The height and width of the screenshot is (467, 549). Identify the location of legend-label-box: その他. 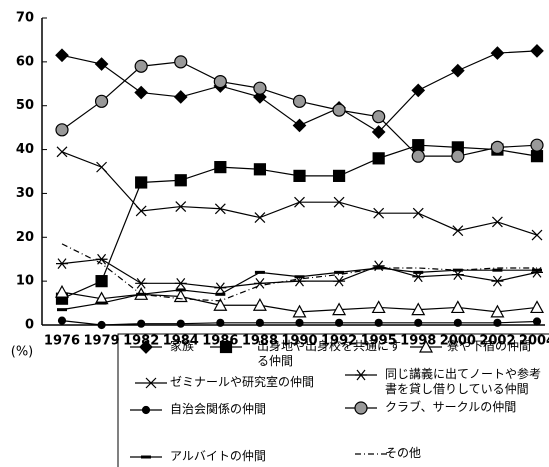
(403, 453).